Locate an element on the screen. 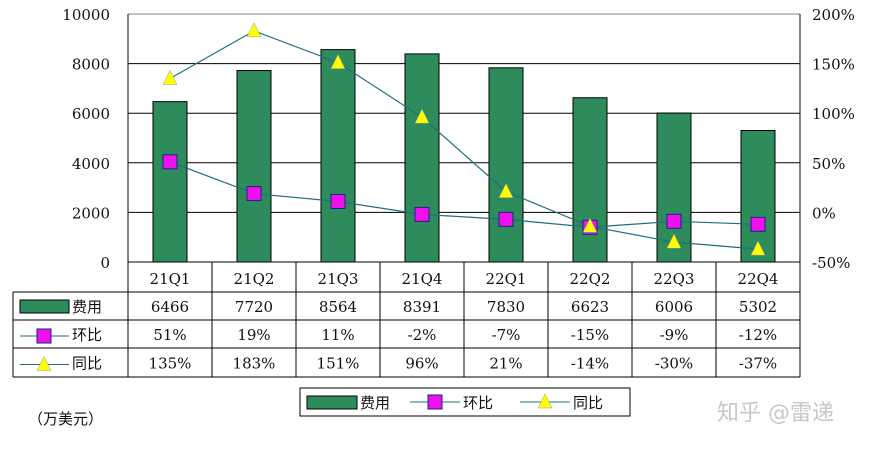 This screenshot has width=875, height=452. qoq-point-22Q3 is located at coordinates (674, 221).